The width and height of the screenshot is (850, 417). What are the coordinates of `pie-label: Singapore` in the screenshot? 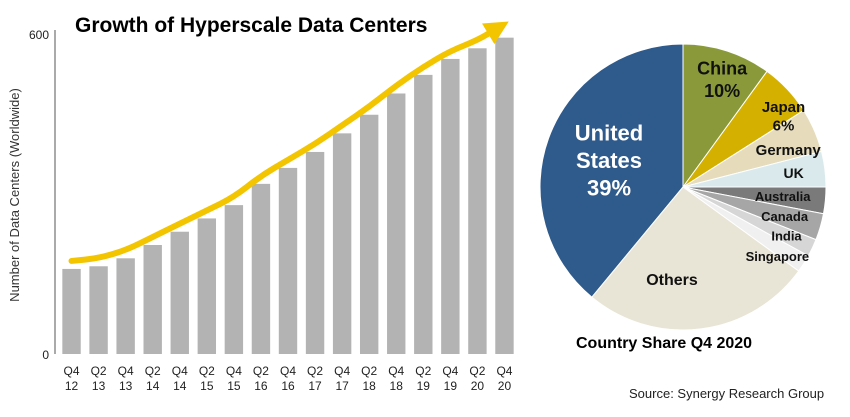 It's located at (778, 256).